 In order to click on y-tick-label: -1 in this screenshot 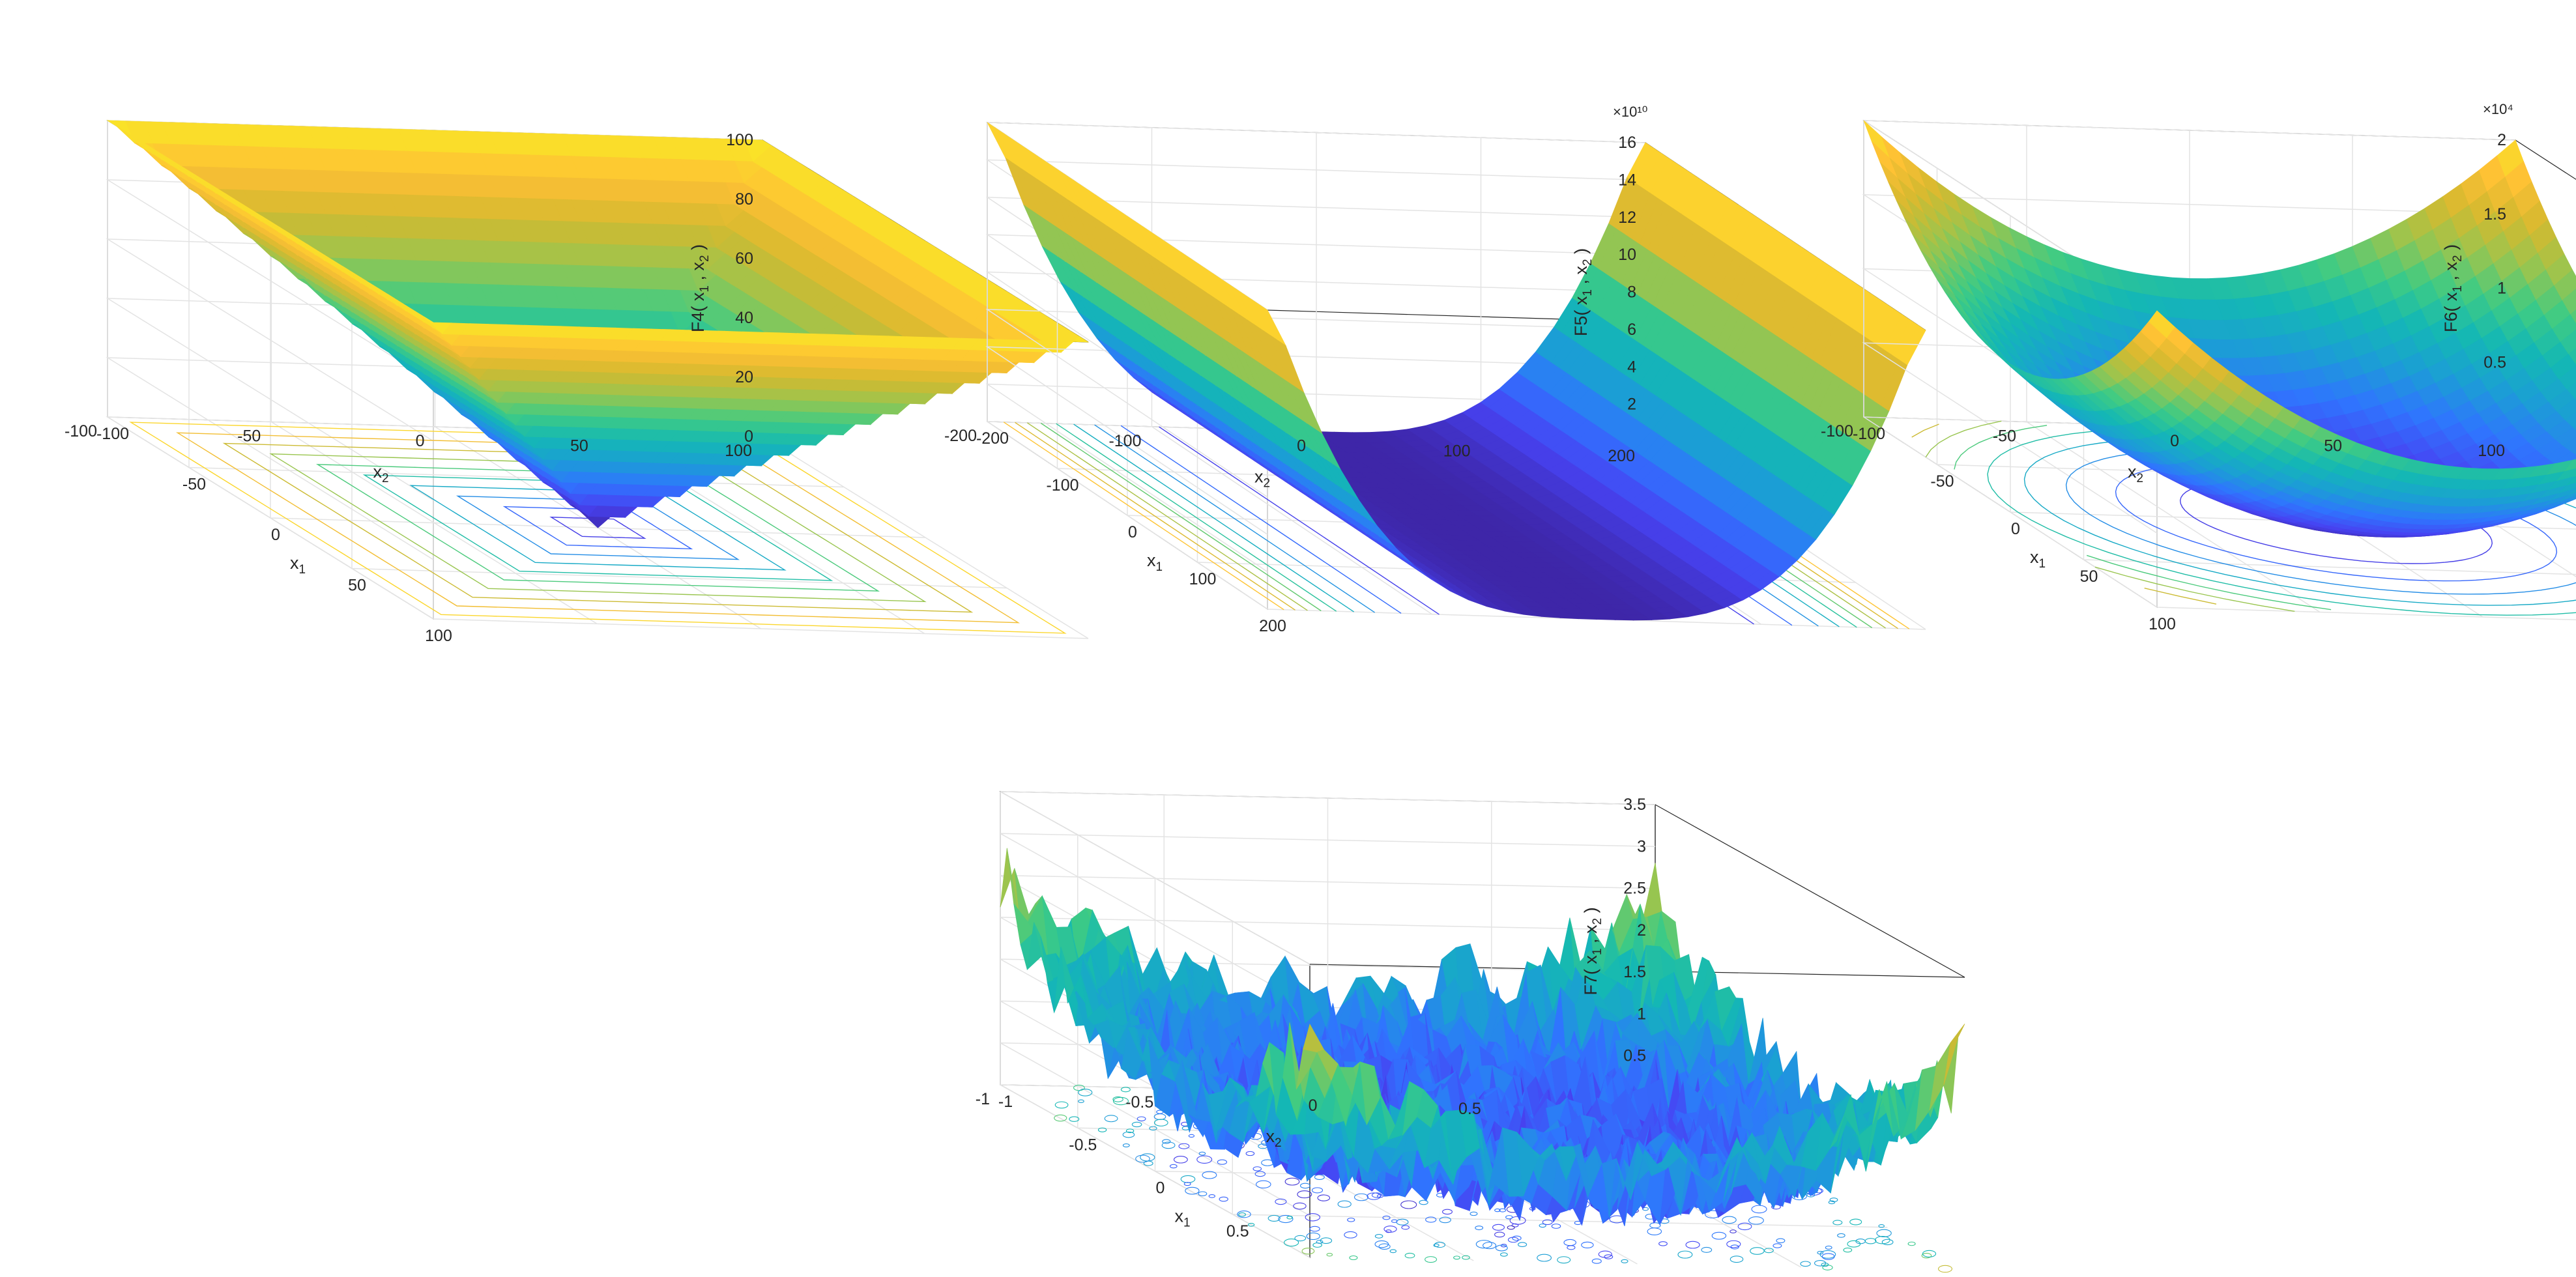, I will do `click(983, 1099)`.